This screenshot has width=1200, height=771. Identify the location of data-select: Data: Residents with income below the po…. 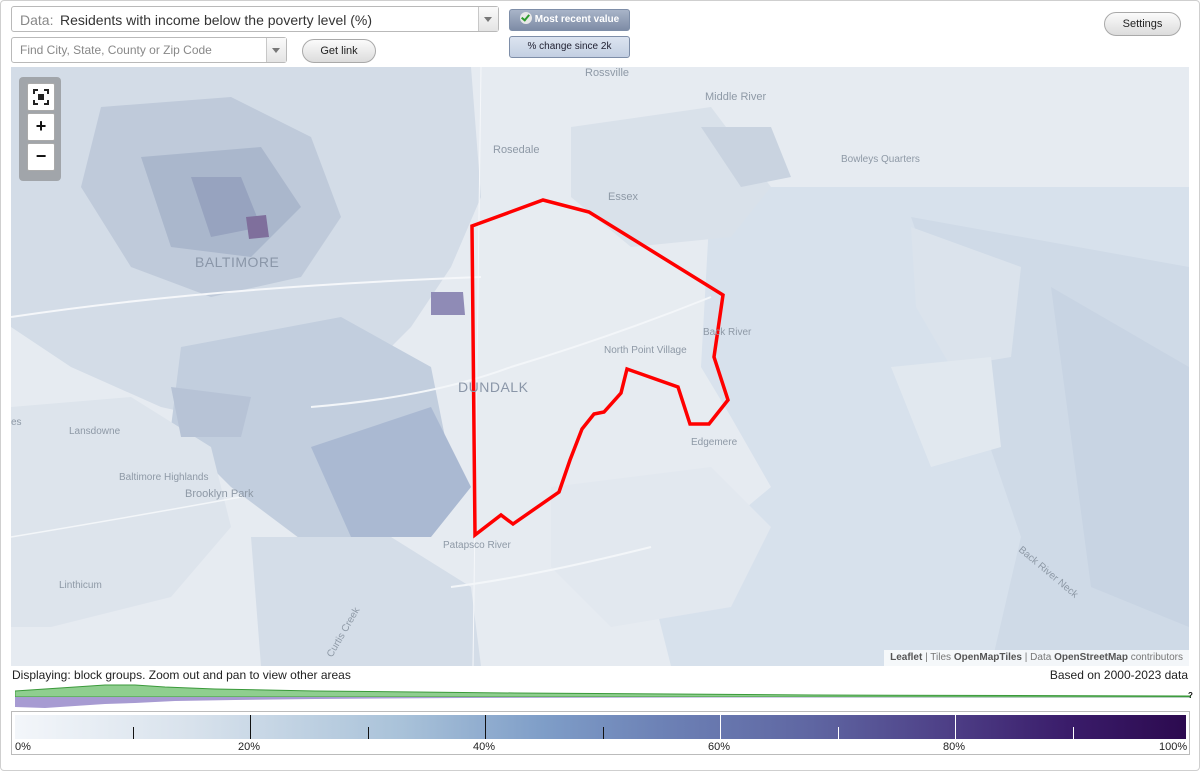
(255, 19).